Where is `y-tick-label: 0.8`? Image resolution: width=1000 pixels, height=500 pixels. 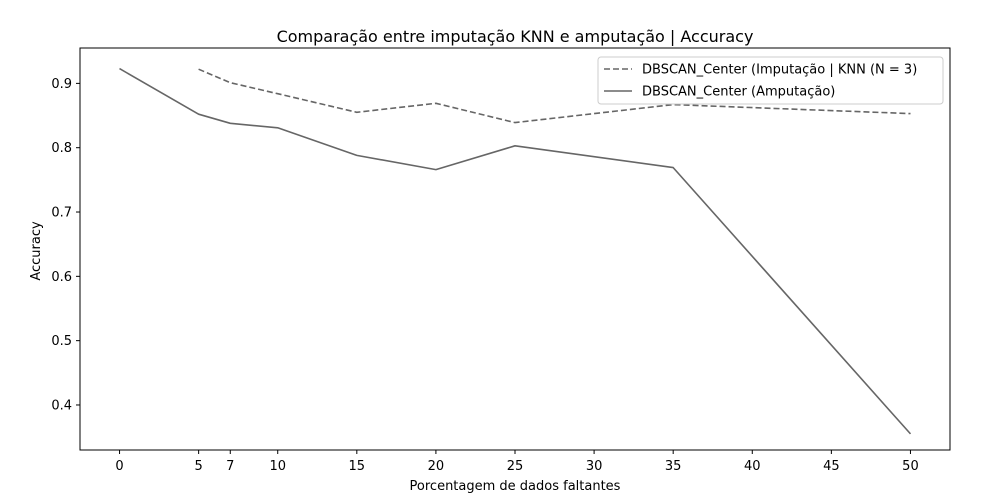
y-tick-label: 0.8 is located at coordinates (61, 148).